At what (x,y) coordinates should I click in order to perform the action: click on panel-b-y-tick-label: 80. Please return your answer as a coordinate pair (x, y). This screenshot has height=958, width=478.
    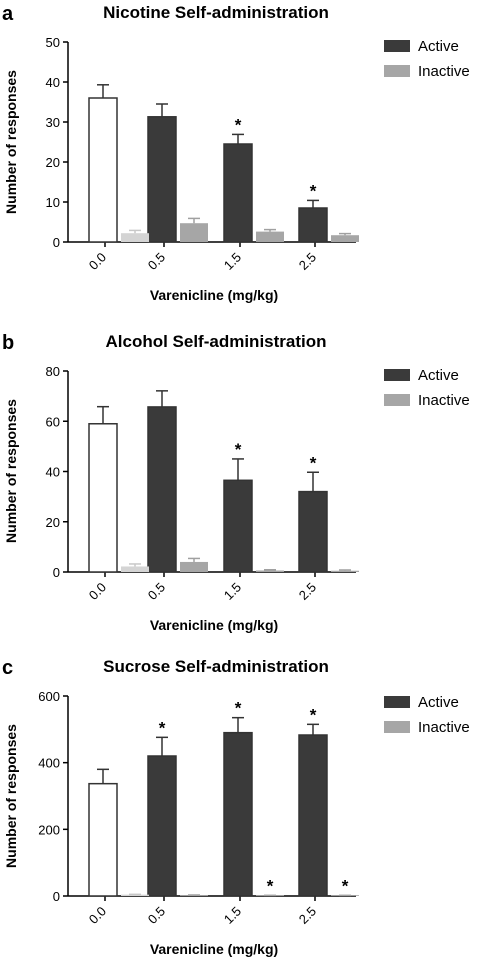
    Looking at the image, I should click on (53, 371).